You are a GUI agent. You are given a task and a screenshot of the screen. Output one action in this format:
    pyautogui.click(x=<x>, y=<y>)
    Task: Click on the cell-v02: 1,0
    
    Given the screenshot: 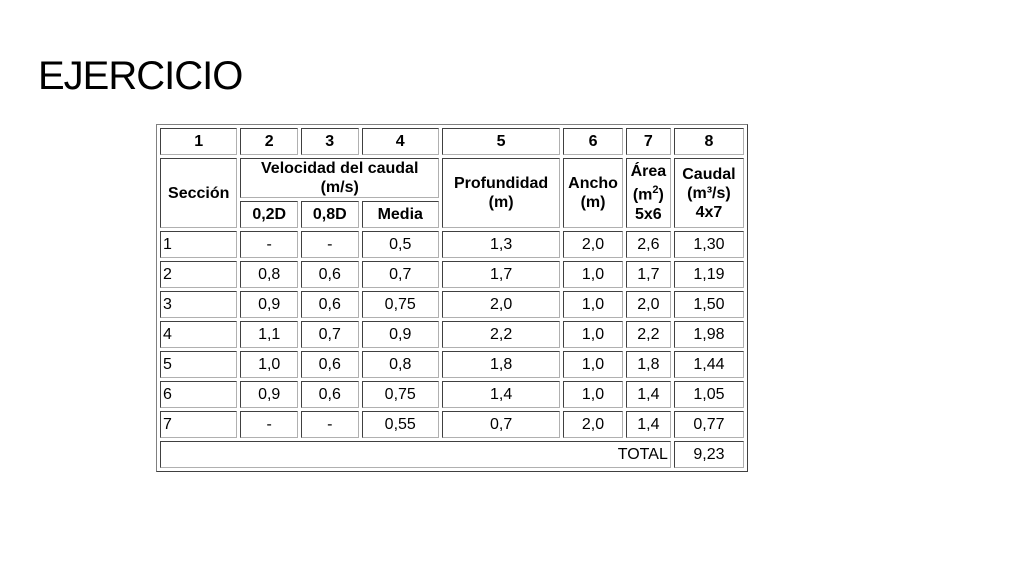 What is the action you would take?
    pyautogui.click(x=269, y=364)
    